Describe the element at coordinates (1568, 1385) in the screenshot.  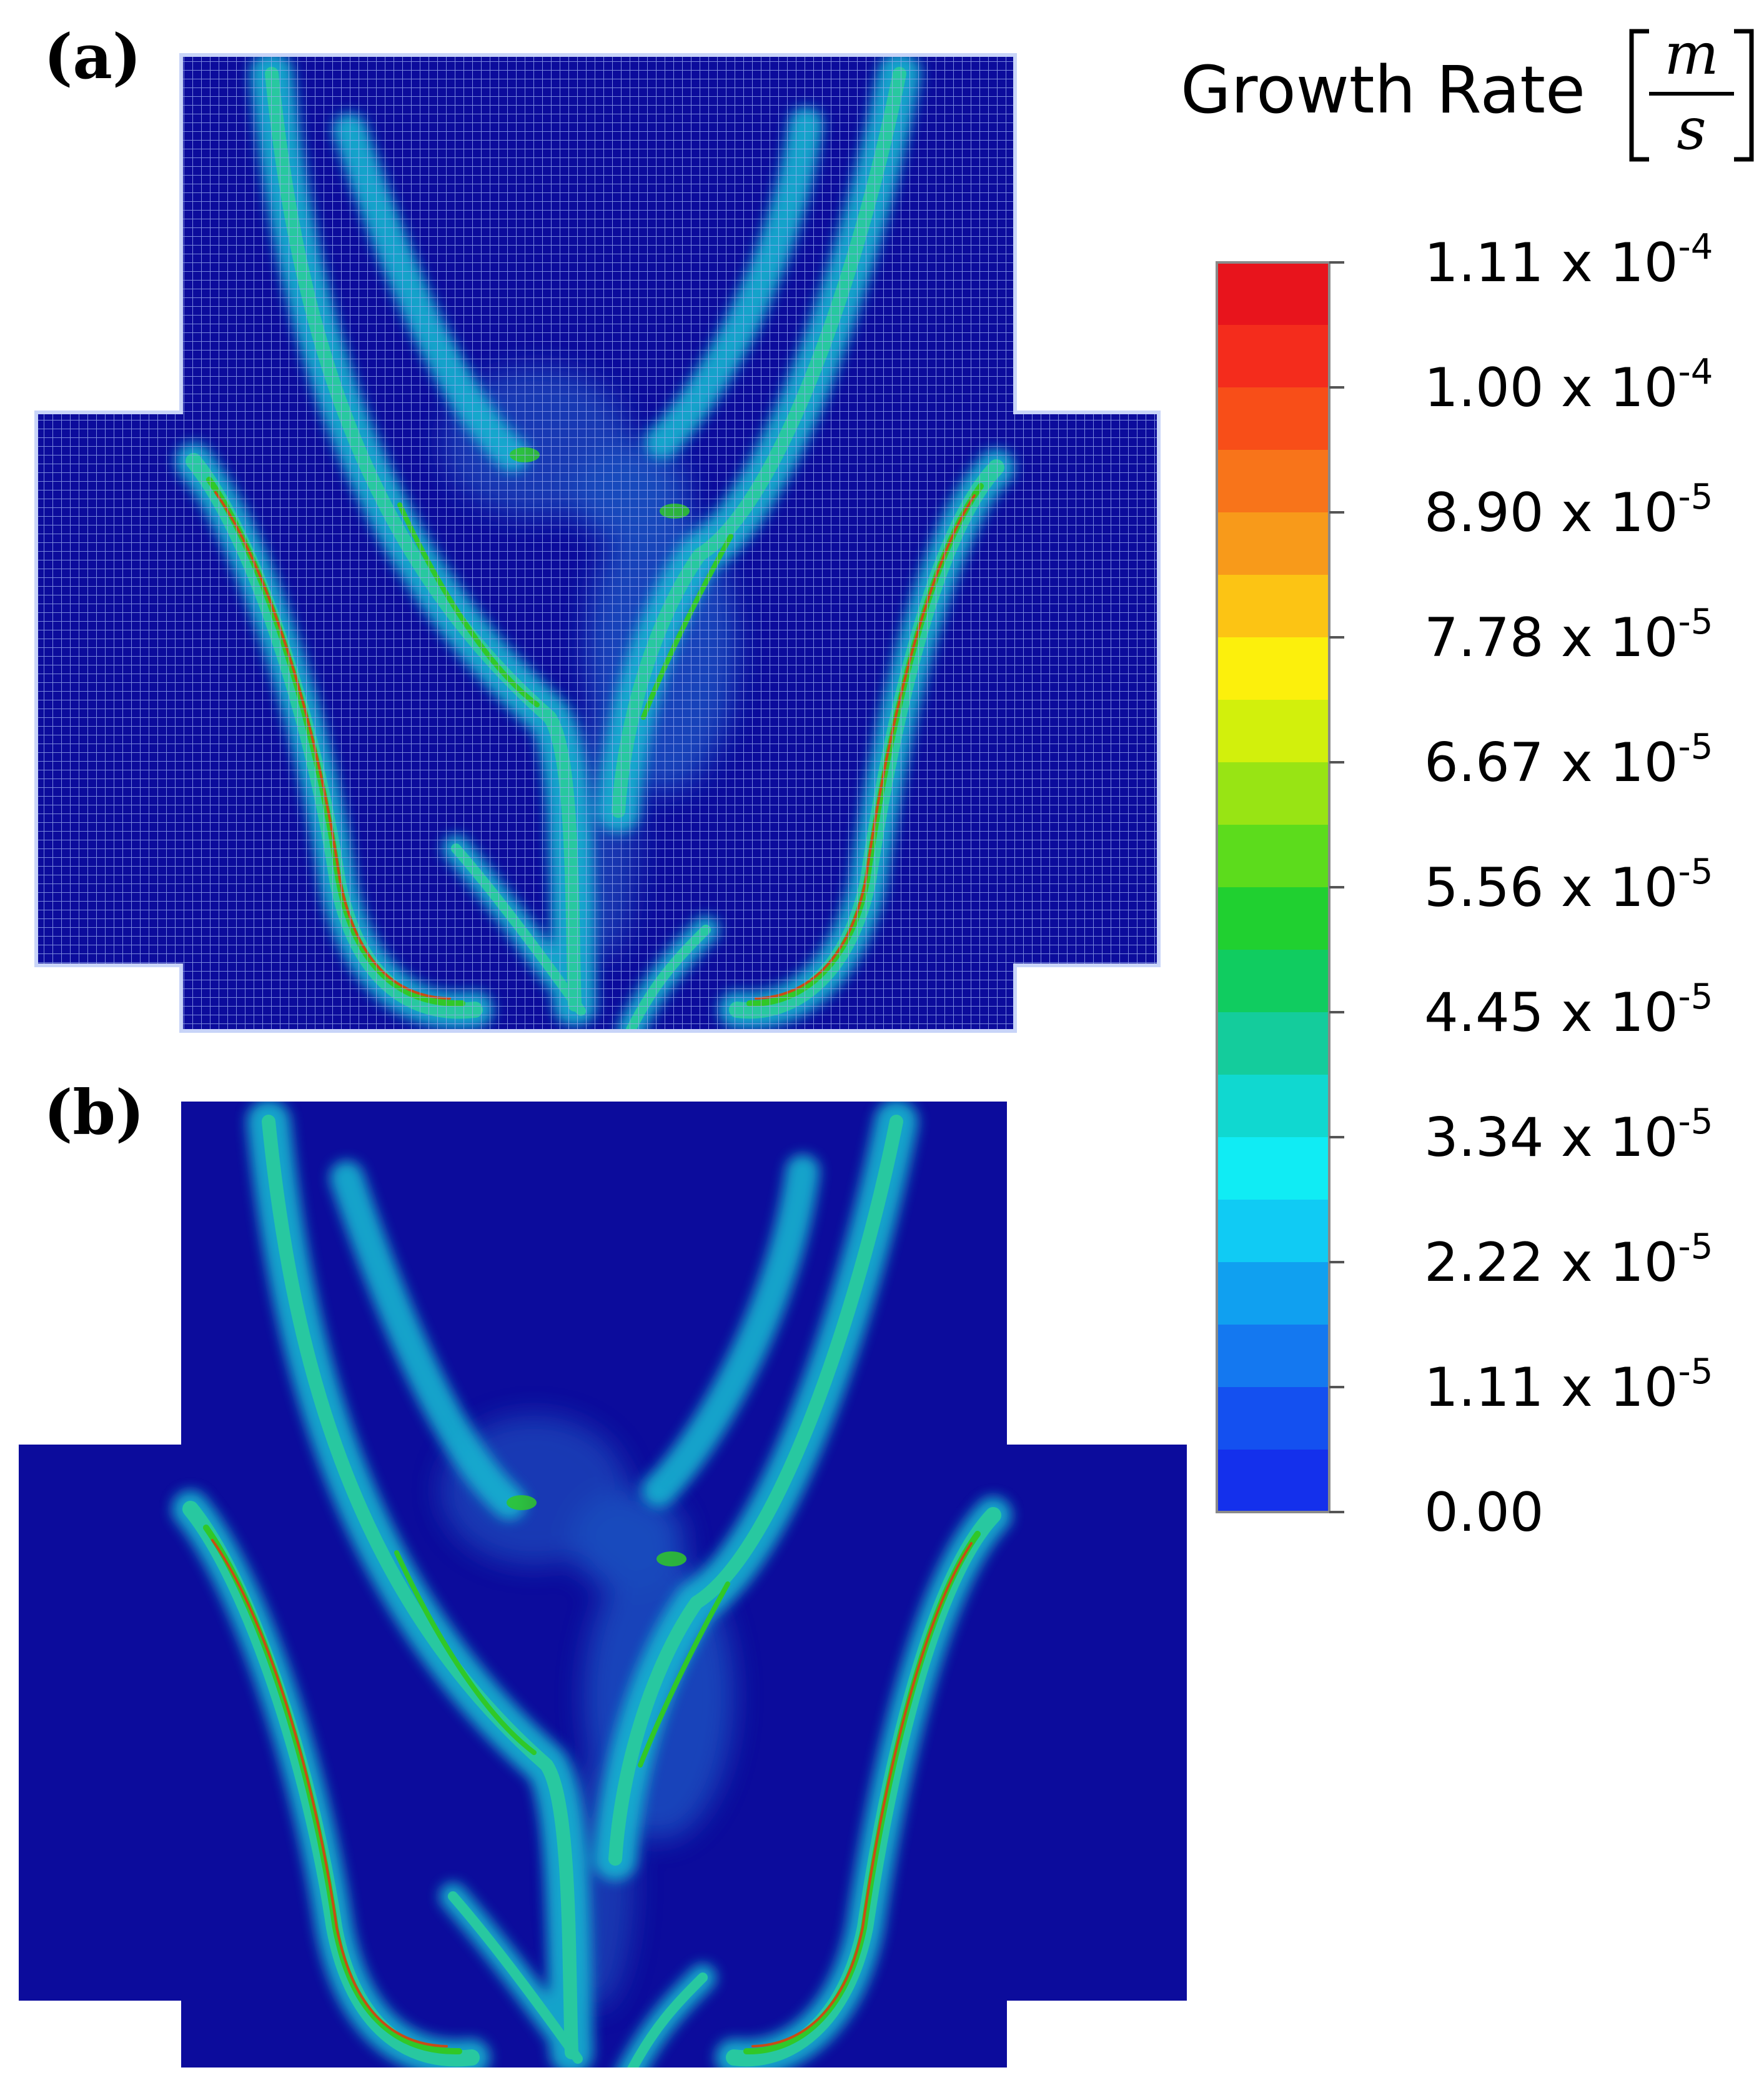
I see `colorbar-tick-label: 1.11 x 10-5` at that location.